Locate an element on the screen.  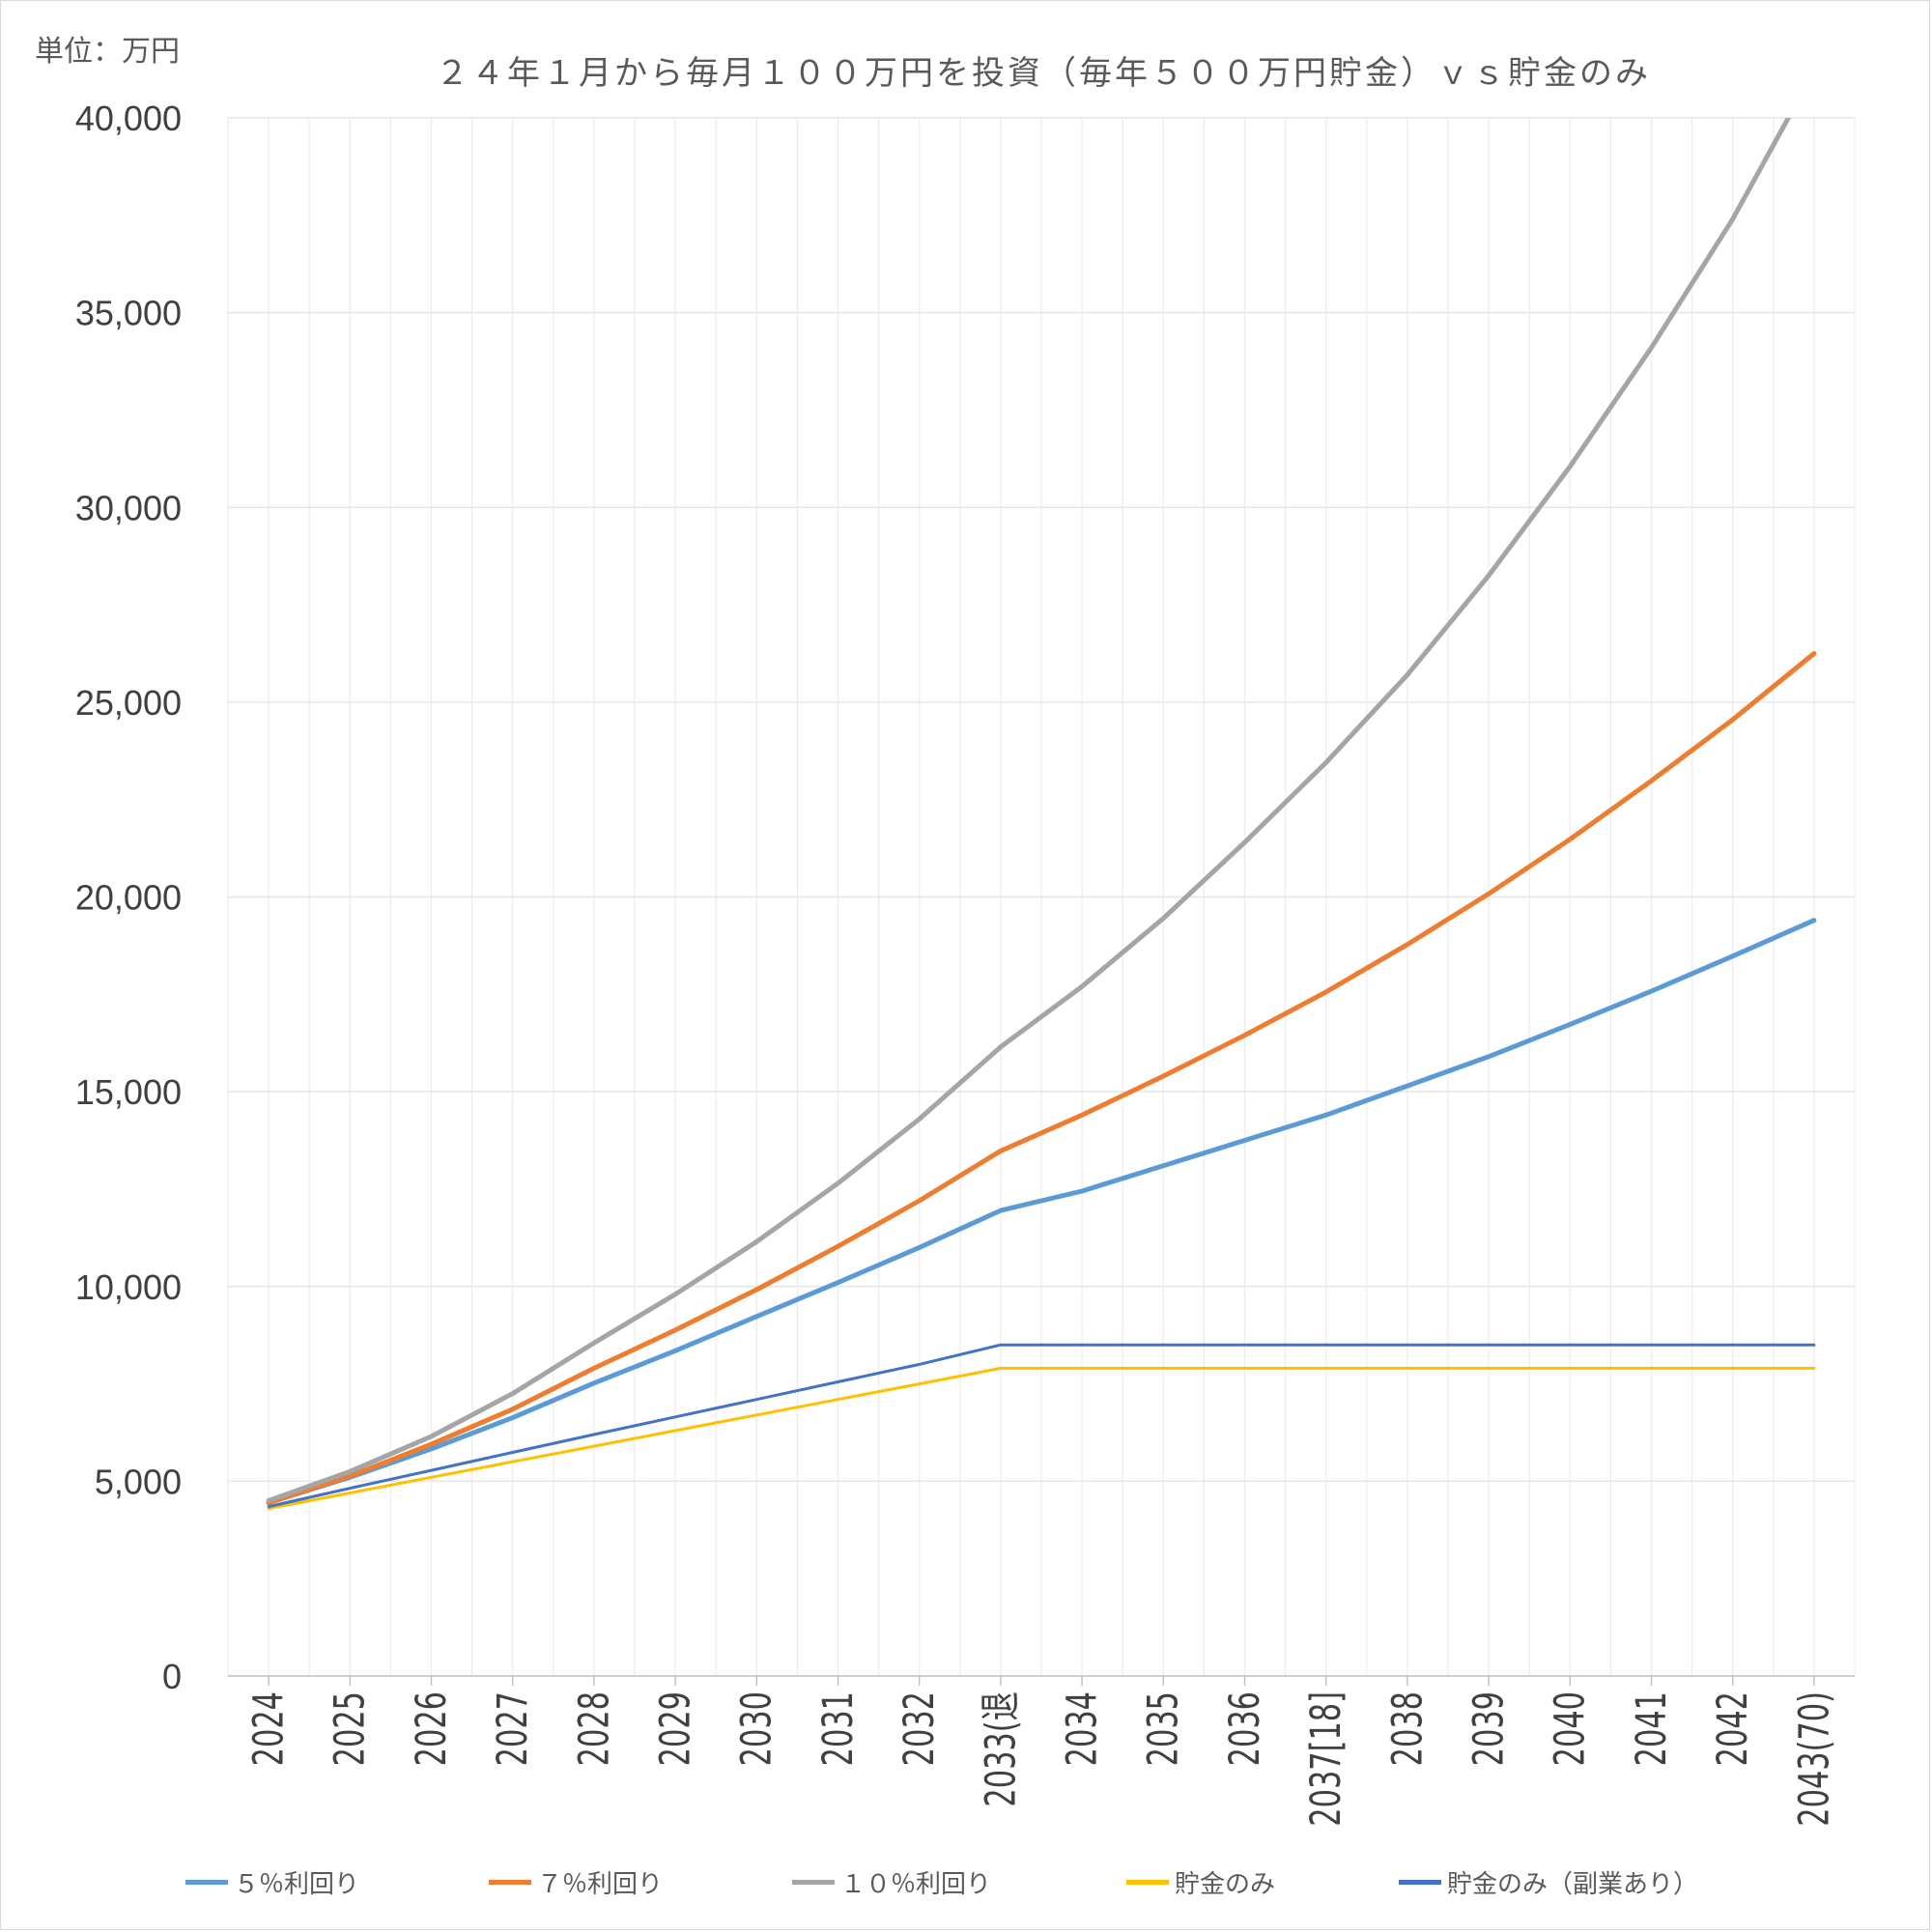
y-tick-label: 10,000 is located at coordinates (128, 1287).